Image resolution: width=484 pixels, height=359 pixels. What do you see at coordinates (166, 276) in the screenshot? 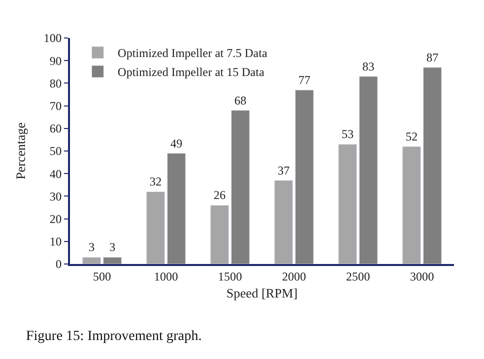
I see `x-tick-label: 1000` at bounding box center [166, 276].